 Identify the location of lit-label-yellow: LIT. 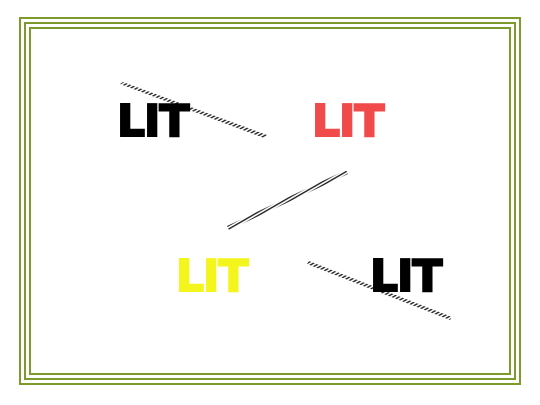
(212, 276).